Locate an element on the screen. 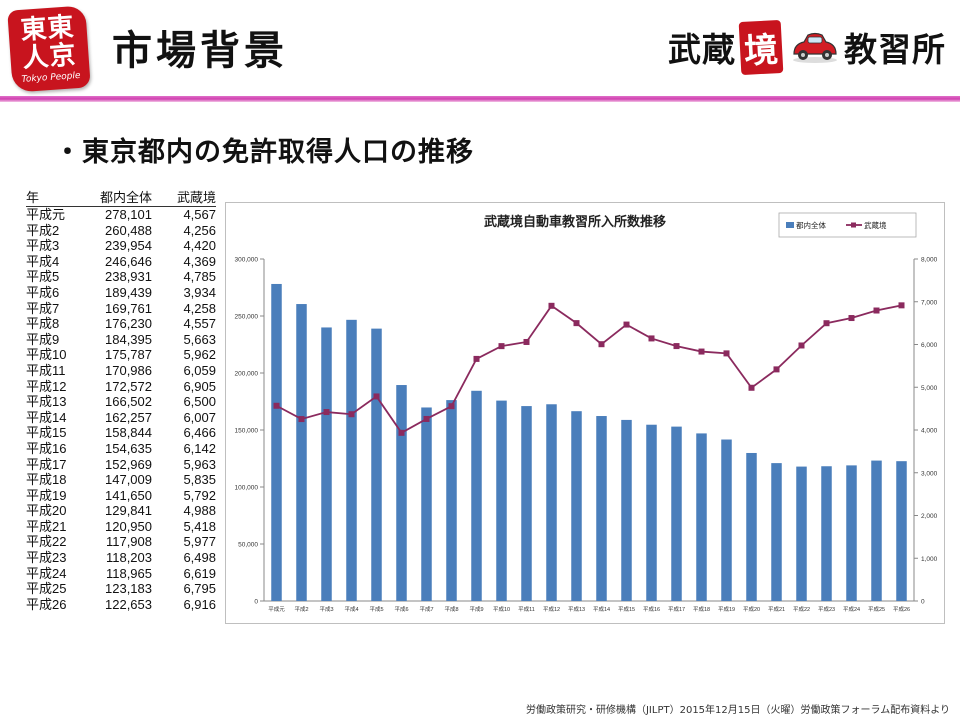 Image resolution: width=960 pixels, height=720 pixels. x-tick-label: 平成23 is located at coordinates (826, 609).